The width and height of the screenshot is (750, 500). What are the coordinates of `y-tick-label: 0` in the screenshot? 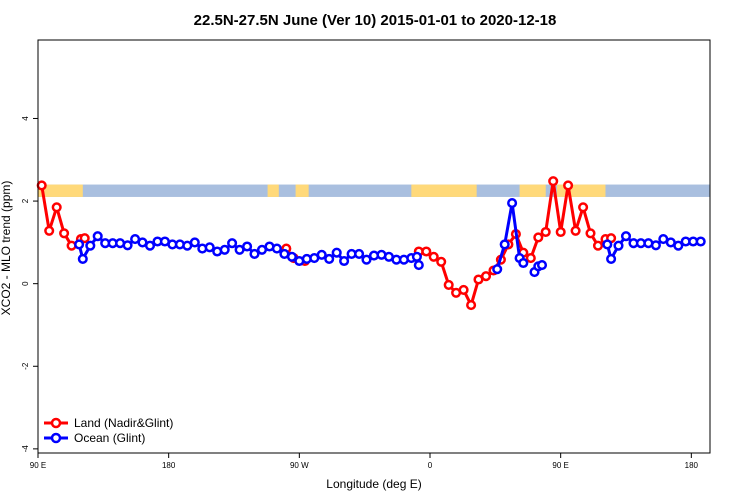 It's located at (25, 283).